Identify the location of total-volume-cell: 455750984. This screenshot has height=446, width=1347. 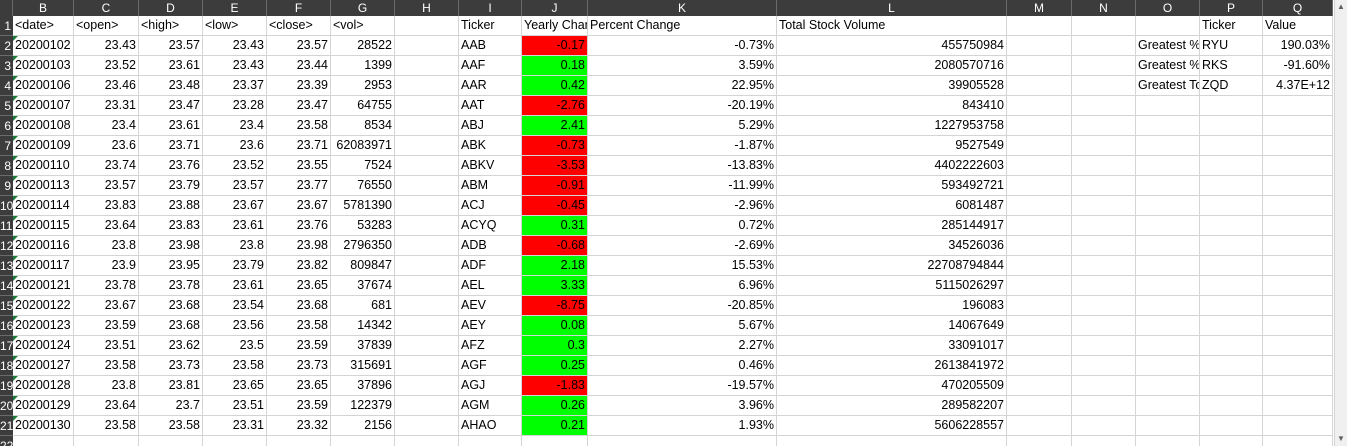
(892, 46).